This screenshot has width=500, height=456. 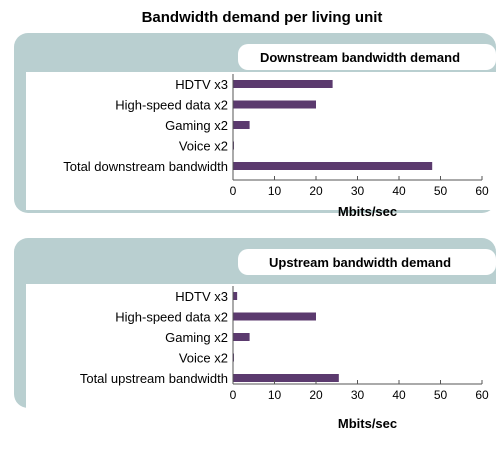 What do you see at coordinates (333, 166) in the screenshot?
I see `bar-total-downstream-bandwidth` at bounding box center [333, 166].